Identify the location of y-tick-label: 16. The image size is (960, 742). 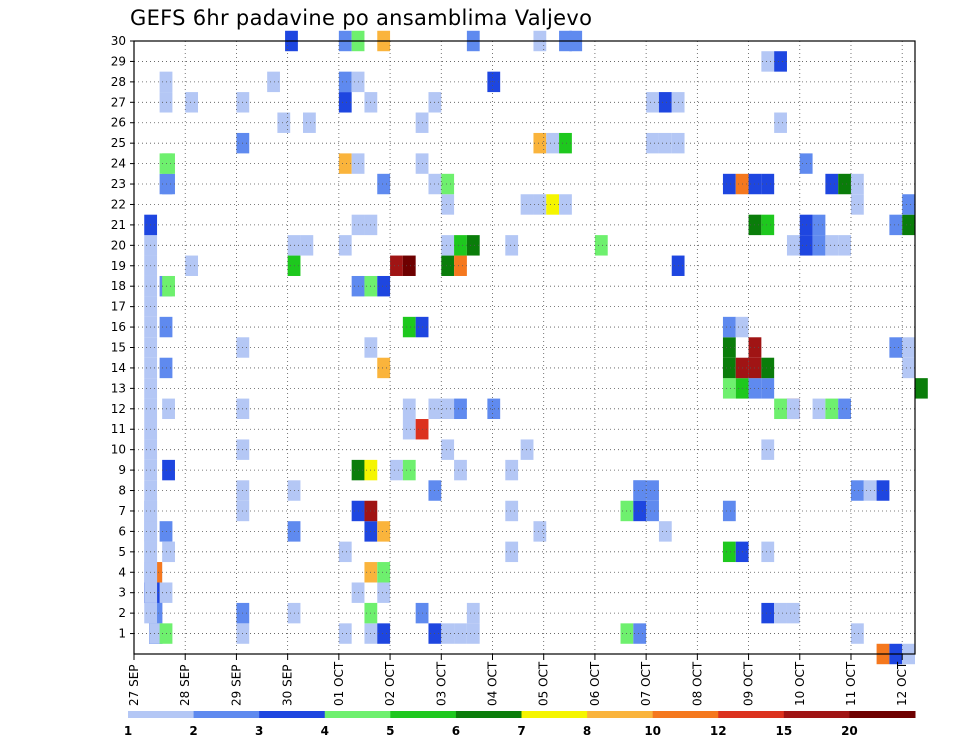
(118, 327).